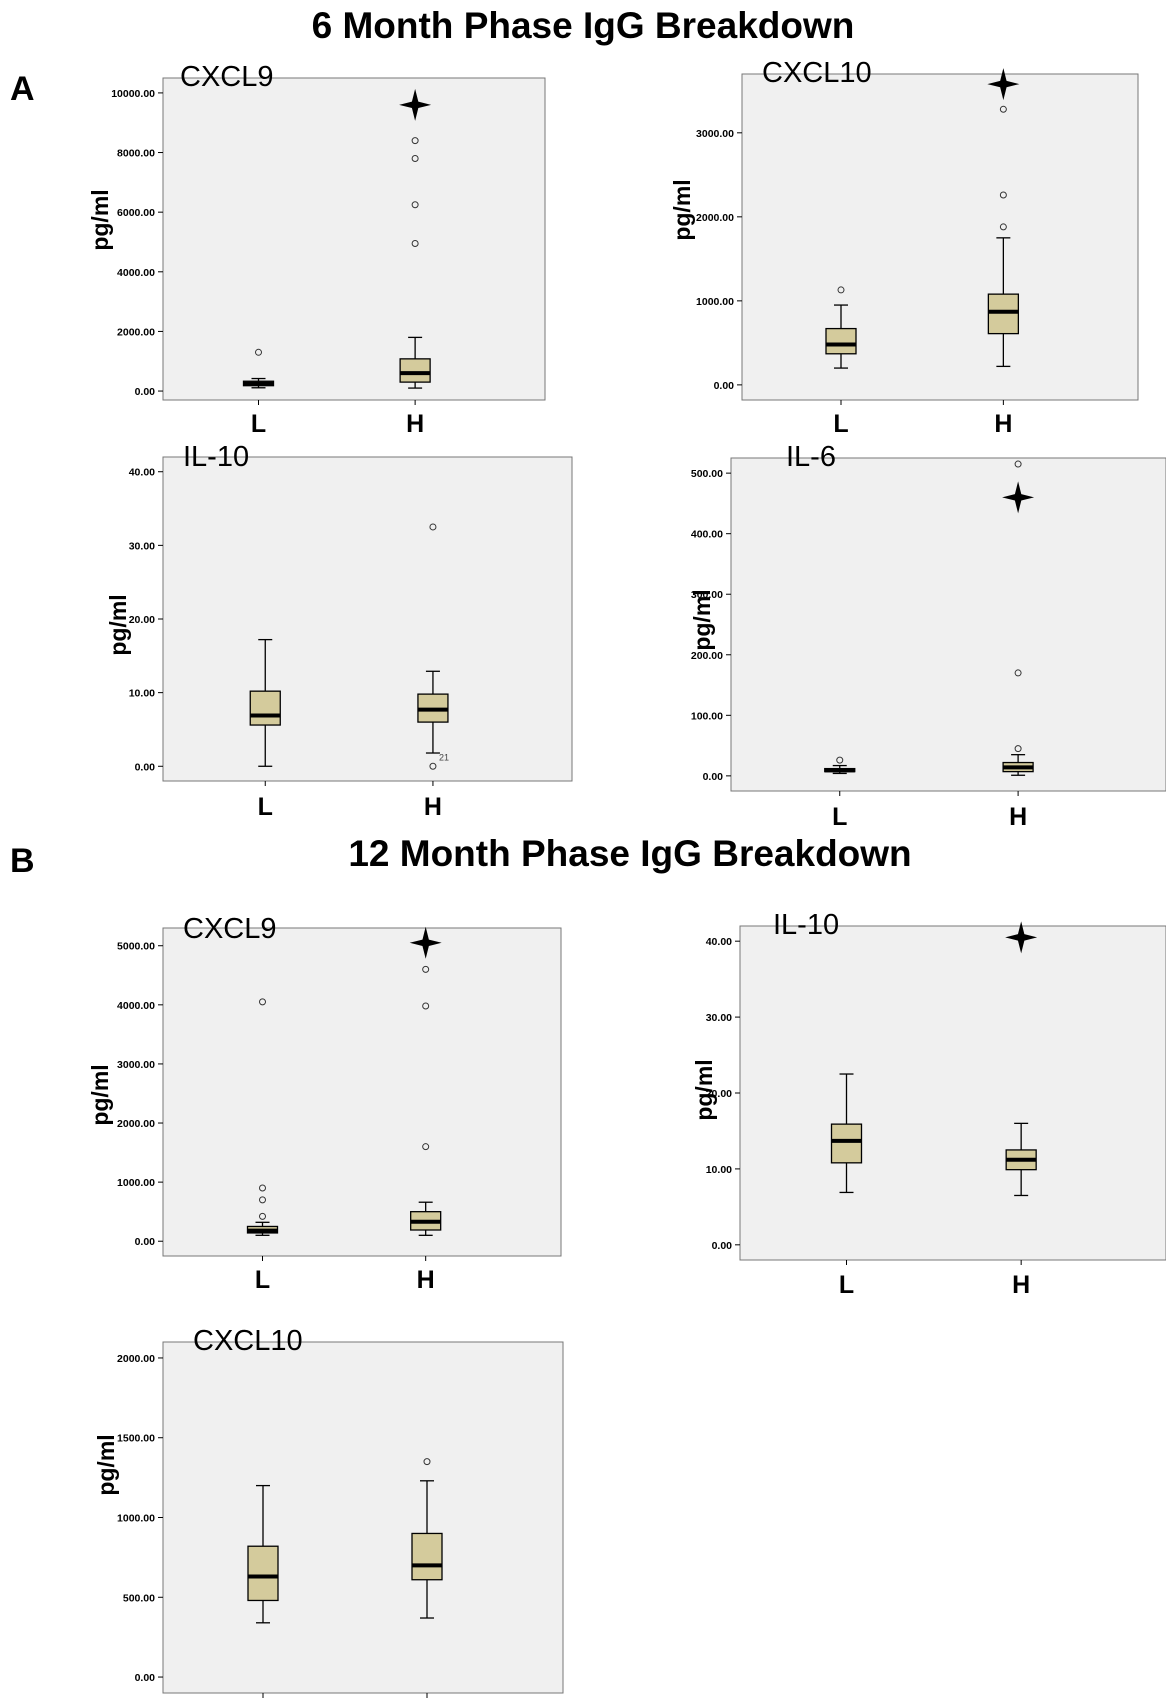 Image resolution: width=1166 pixels, height=1699 pixels. I want to click on box-plot-panel: 0.00 10.00 20.00 30.00 40.00 IL-10 pg/ml L H, so click(928, 1104).